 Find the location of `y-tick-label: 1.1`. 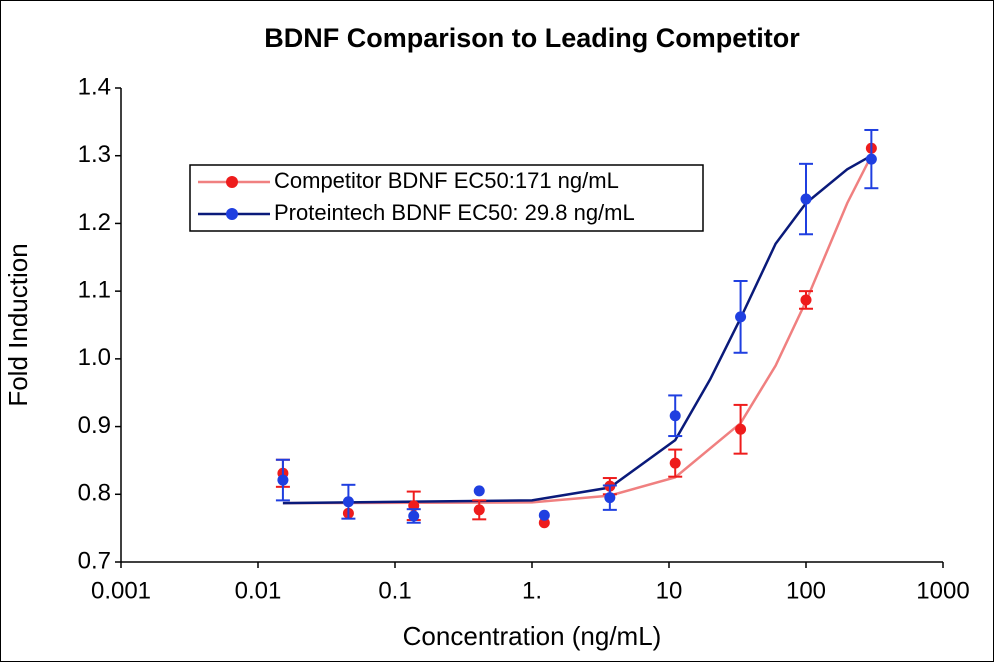

y-tick-label: 1.1 is located at coordinates (94, 289).